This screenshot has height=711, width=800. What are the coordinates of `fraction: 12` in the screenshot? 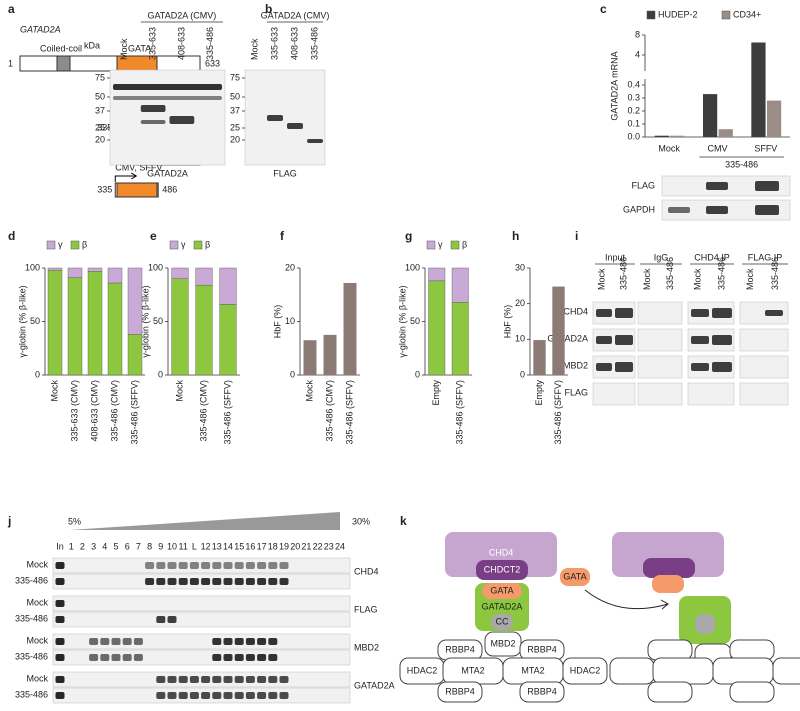 It's located at (206, 546).